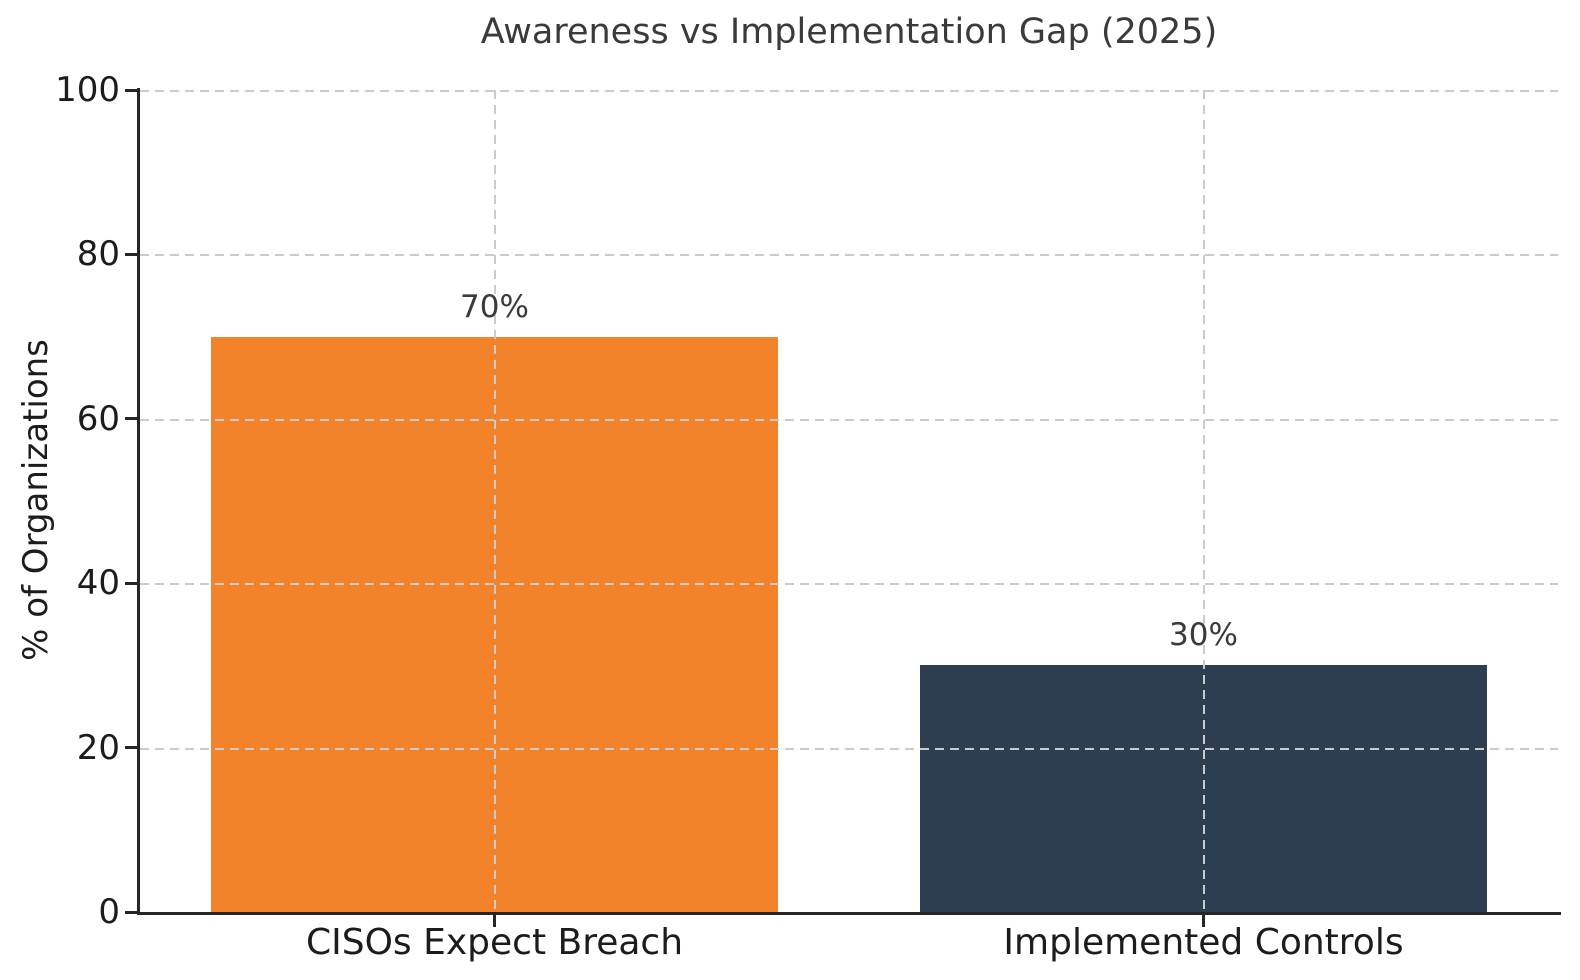  Describe the element at coordinates (1203, 942) in the screenshot. I see `x-tick-label: Implemented Controls` at that location.